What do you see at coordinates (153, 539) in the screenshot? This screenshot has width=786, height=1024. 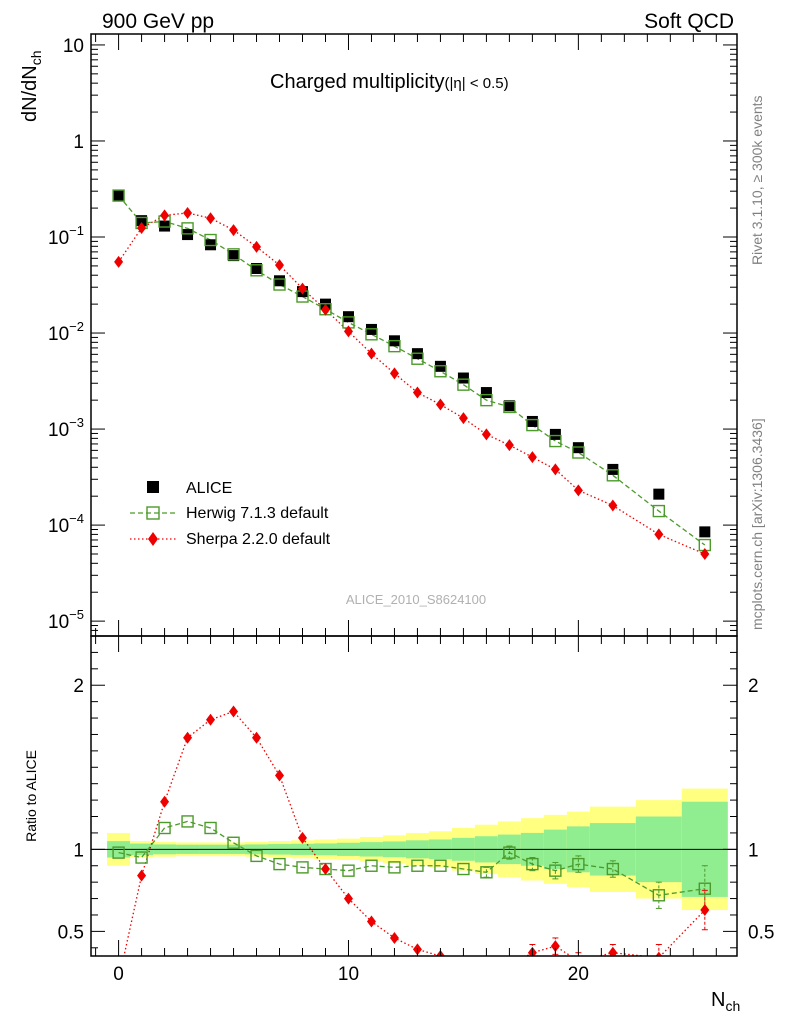 I see `legend-sherpa-marker` at bounding box center [153, 539].